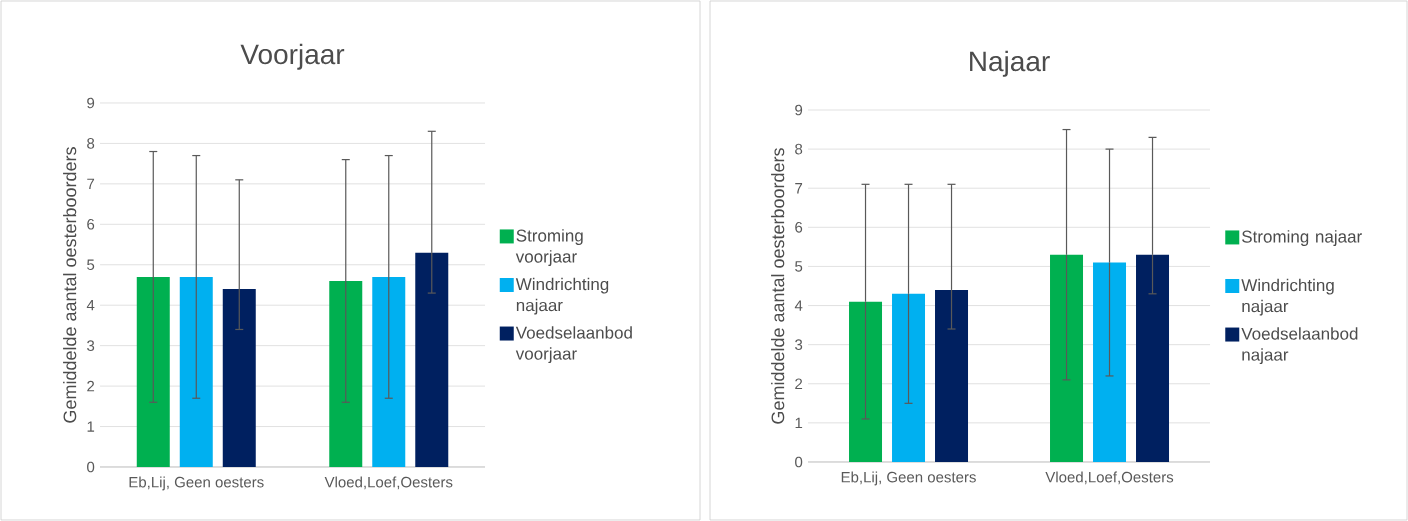  Describe the element at coordinates (549, 247) in the screenshot. I see `legend-label: Stroming voorjaar` at that location.